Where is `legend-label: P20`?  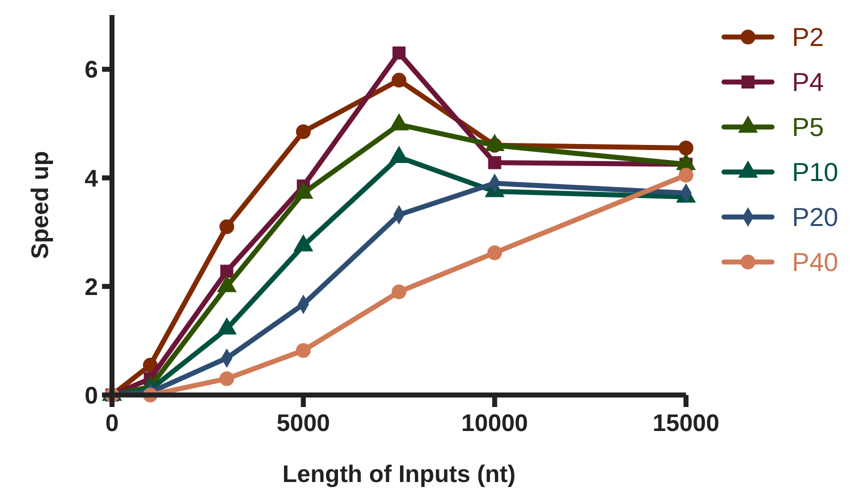
legend-label: P20 is located at coordinates (815, 217).